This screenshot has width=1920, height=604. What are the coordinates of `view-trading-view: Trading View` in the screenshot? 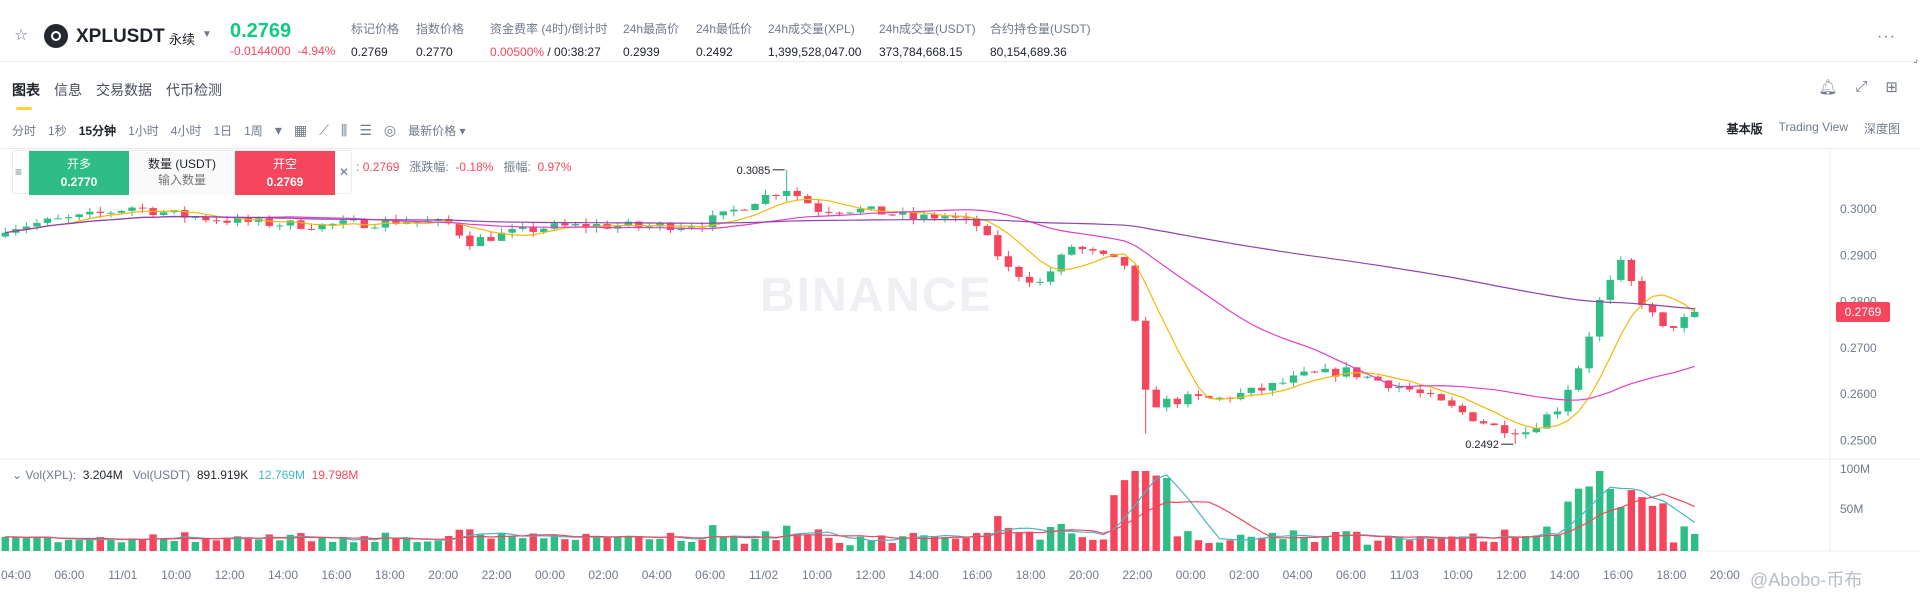 It's located at (1813, 127).